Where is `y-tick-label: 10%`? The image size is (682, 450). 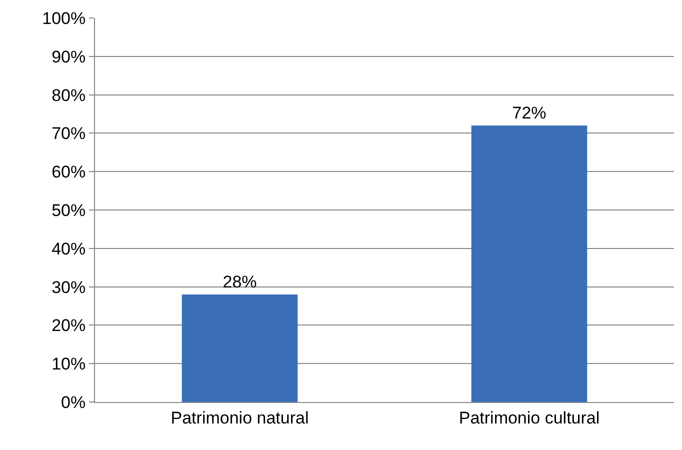 y-tick-label: 10% is located at coordinates (69, 364).